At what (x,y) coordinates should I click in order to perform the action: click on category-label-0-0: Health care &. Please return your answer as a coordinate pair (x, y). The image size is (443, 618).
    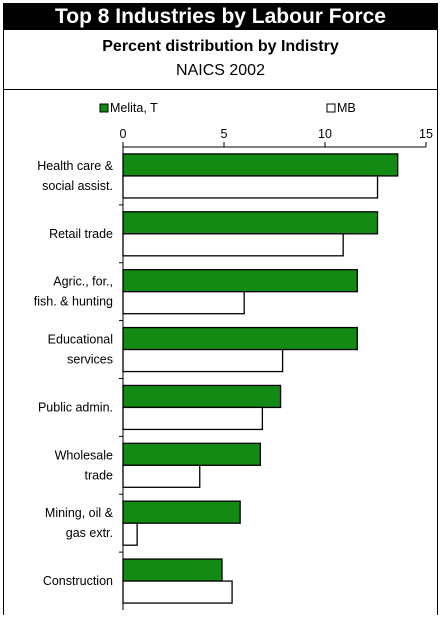
    Looking at the image, I should click on (75, 166).